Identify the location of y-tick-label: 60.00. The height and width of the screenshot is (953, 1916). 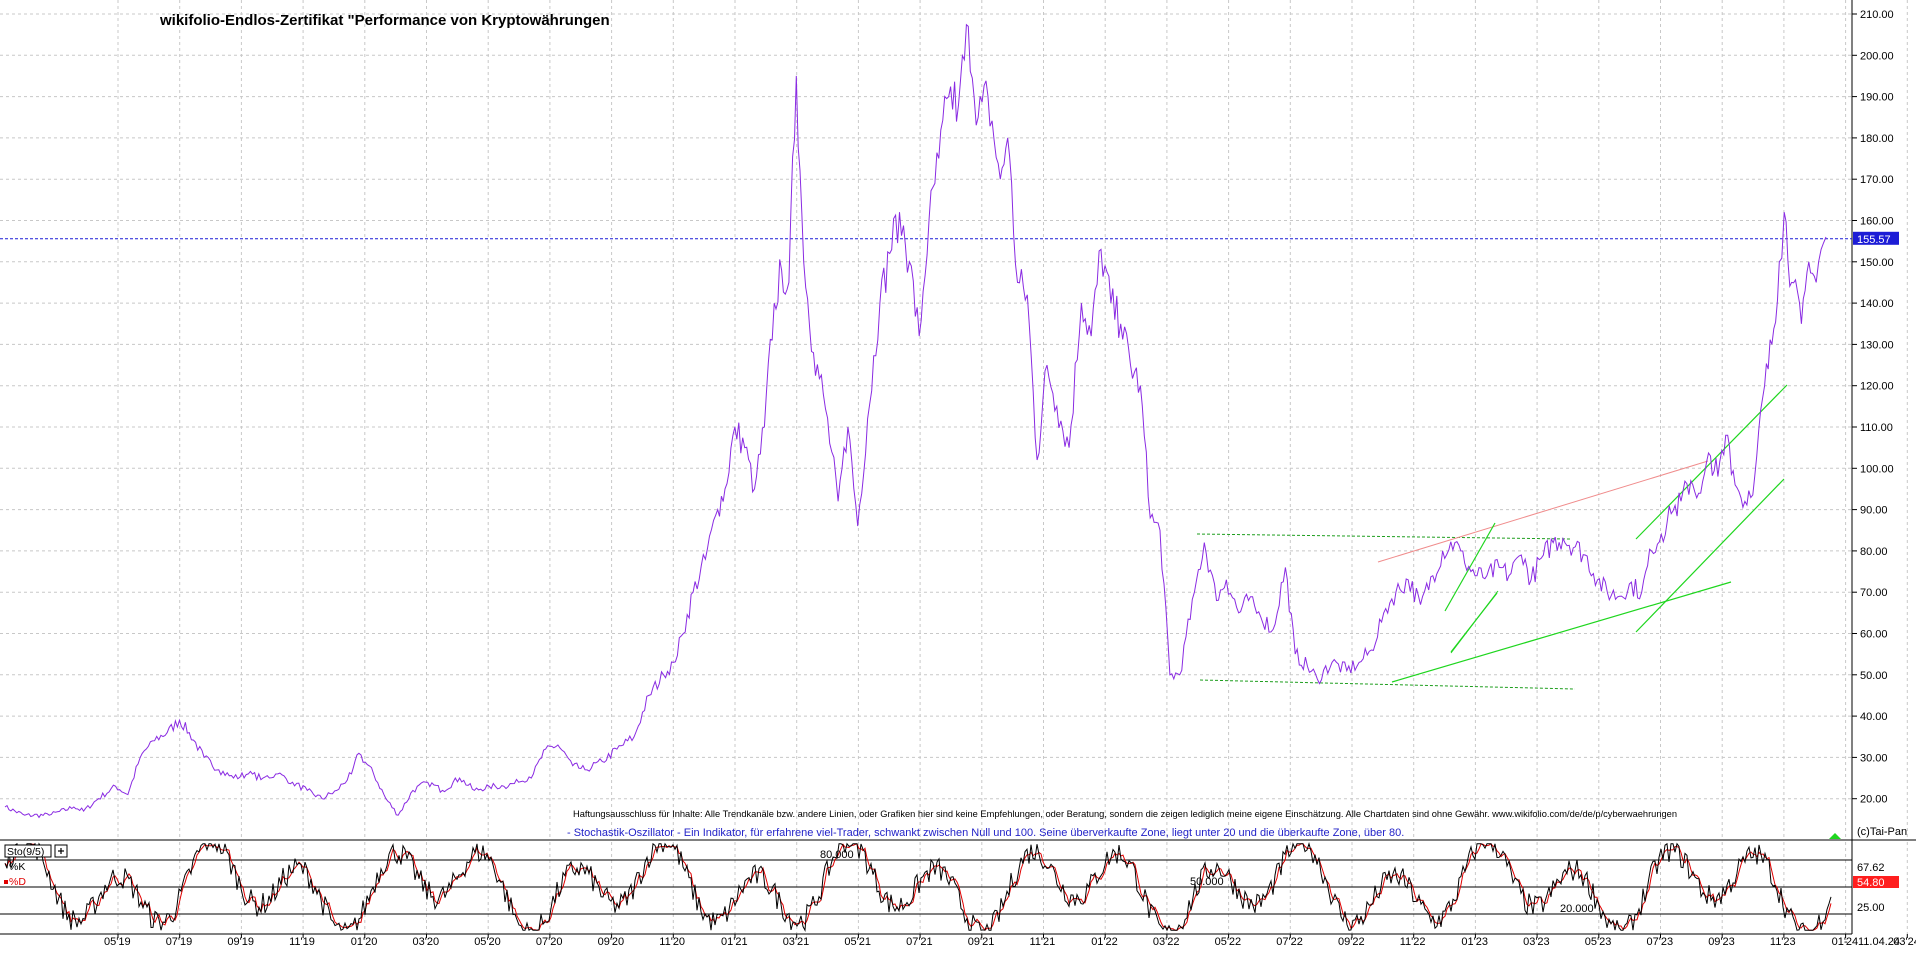
(1874, 635).